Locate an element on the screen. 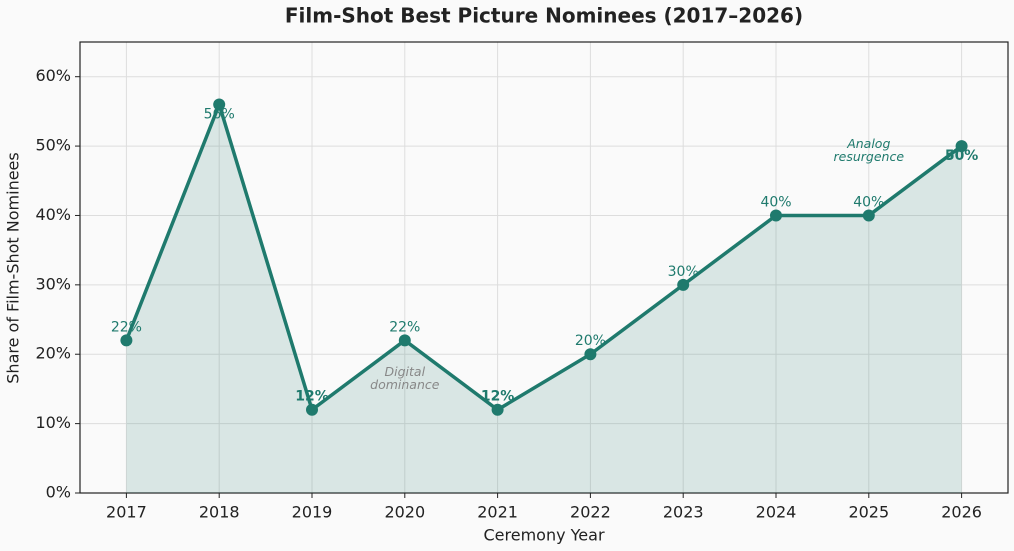 This screenshot has width=1014, height=551. x-tick-label: 2019 is located at coordinates (312, 512).